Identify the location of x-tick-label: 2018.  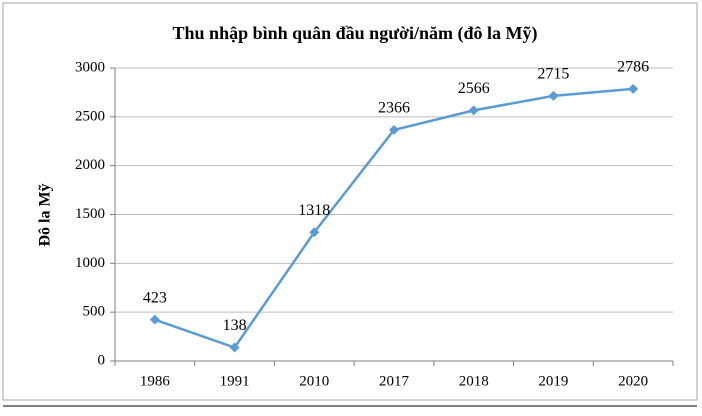
(474, 381).